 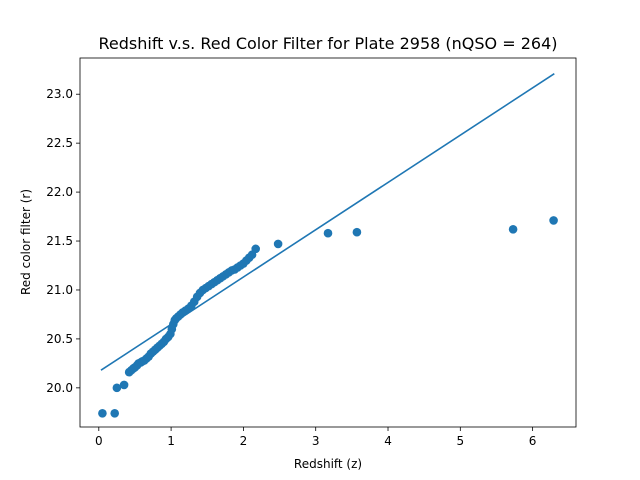 I want to click on x-tick-label: 0, so click(x=99, y=441).